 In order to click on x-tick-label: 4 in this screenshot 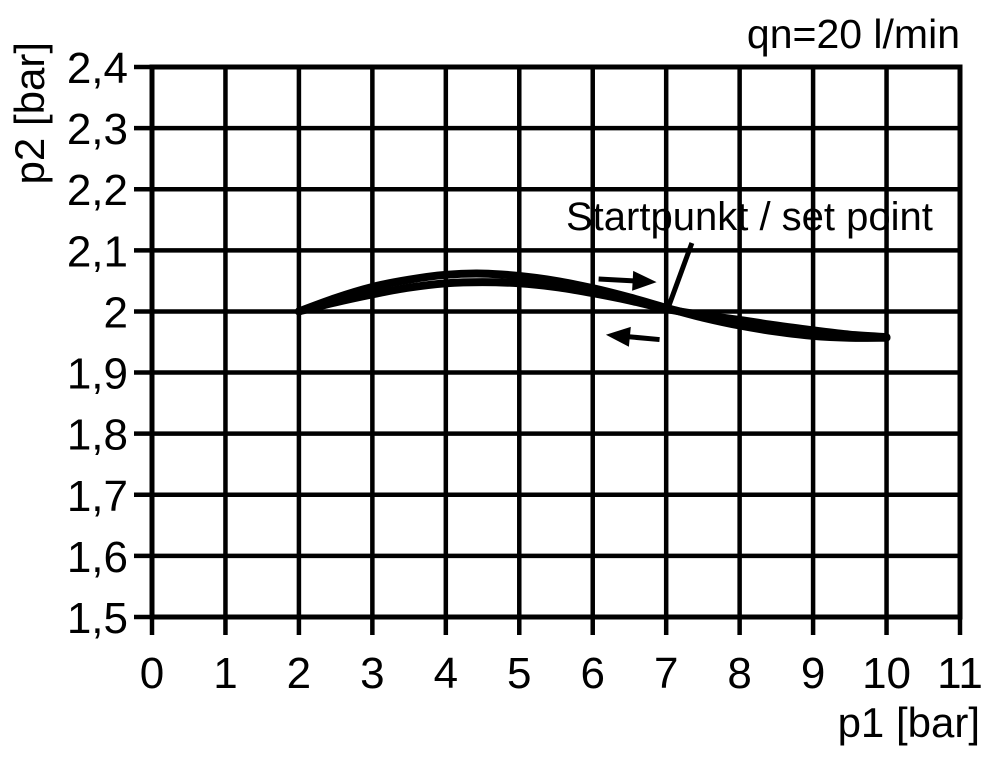, I will do `click(446, 673)`.